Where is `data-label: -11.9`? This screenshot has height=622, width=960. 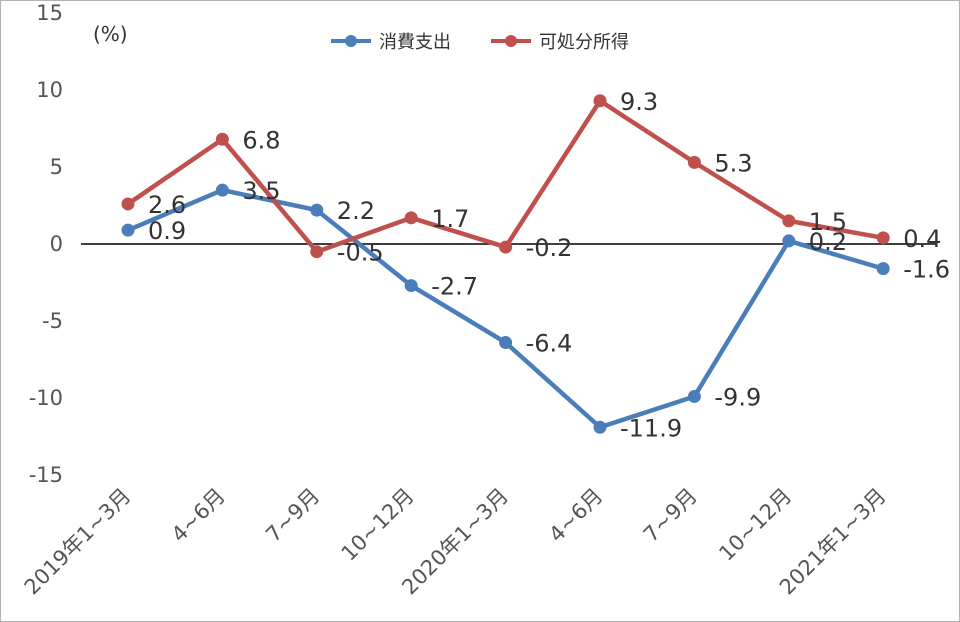 data-label: -11.9 is located at coordinates (651, 428).